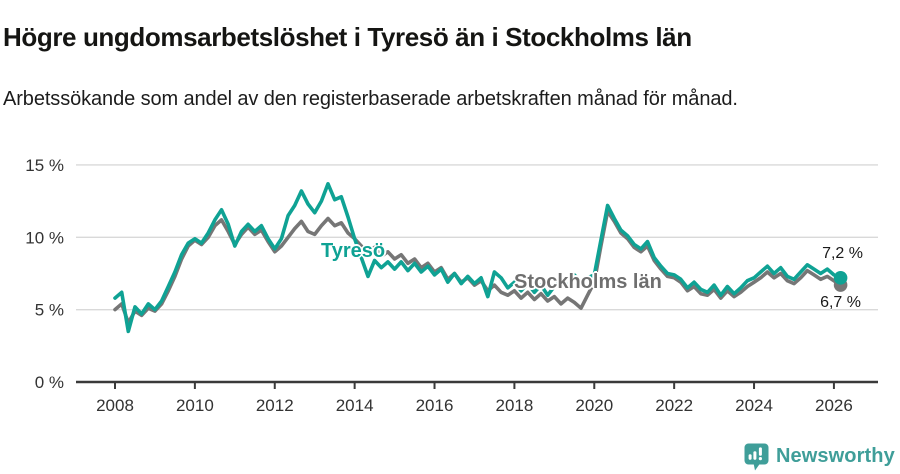  I want to click on x-tick-label-2008: 2008, so click(115, 405).